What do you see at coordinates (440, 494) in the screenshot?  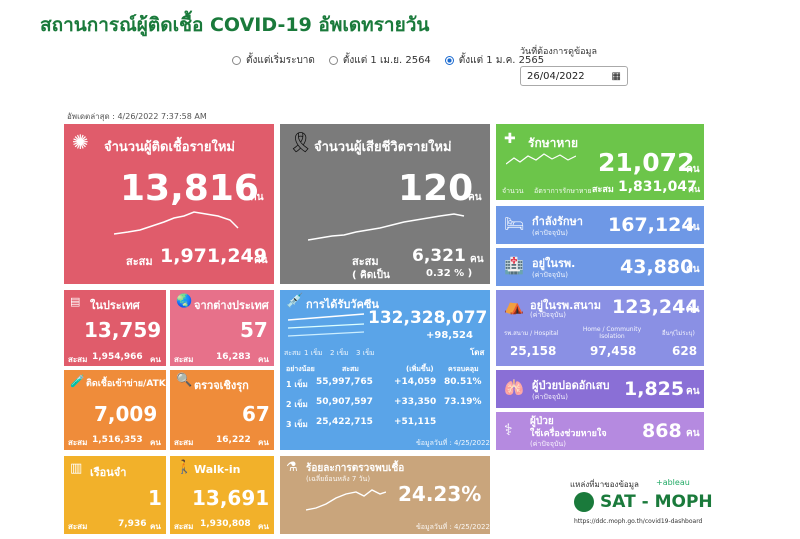 I see `positivity-value: 24.23%` at bounding box center [440, 494].